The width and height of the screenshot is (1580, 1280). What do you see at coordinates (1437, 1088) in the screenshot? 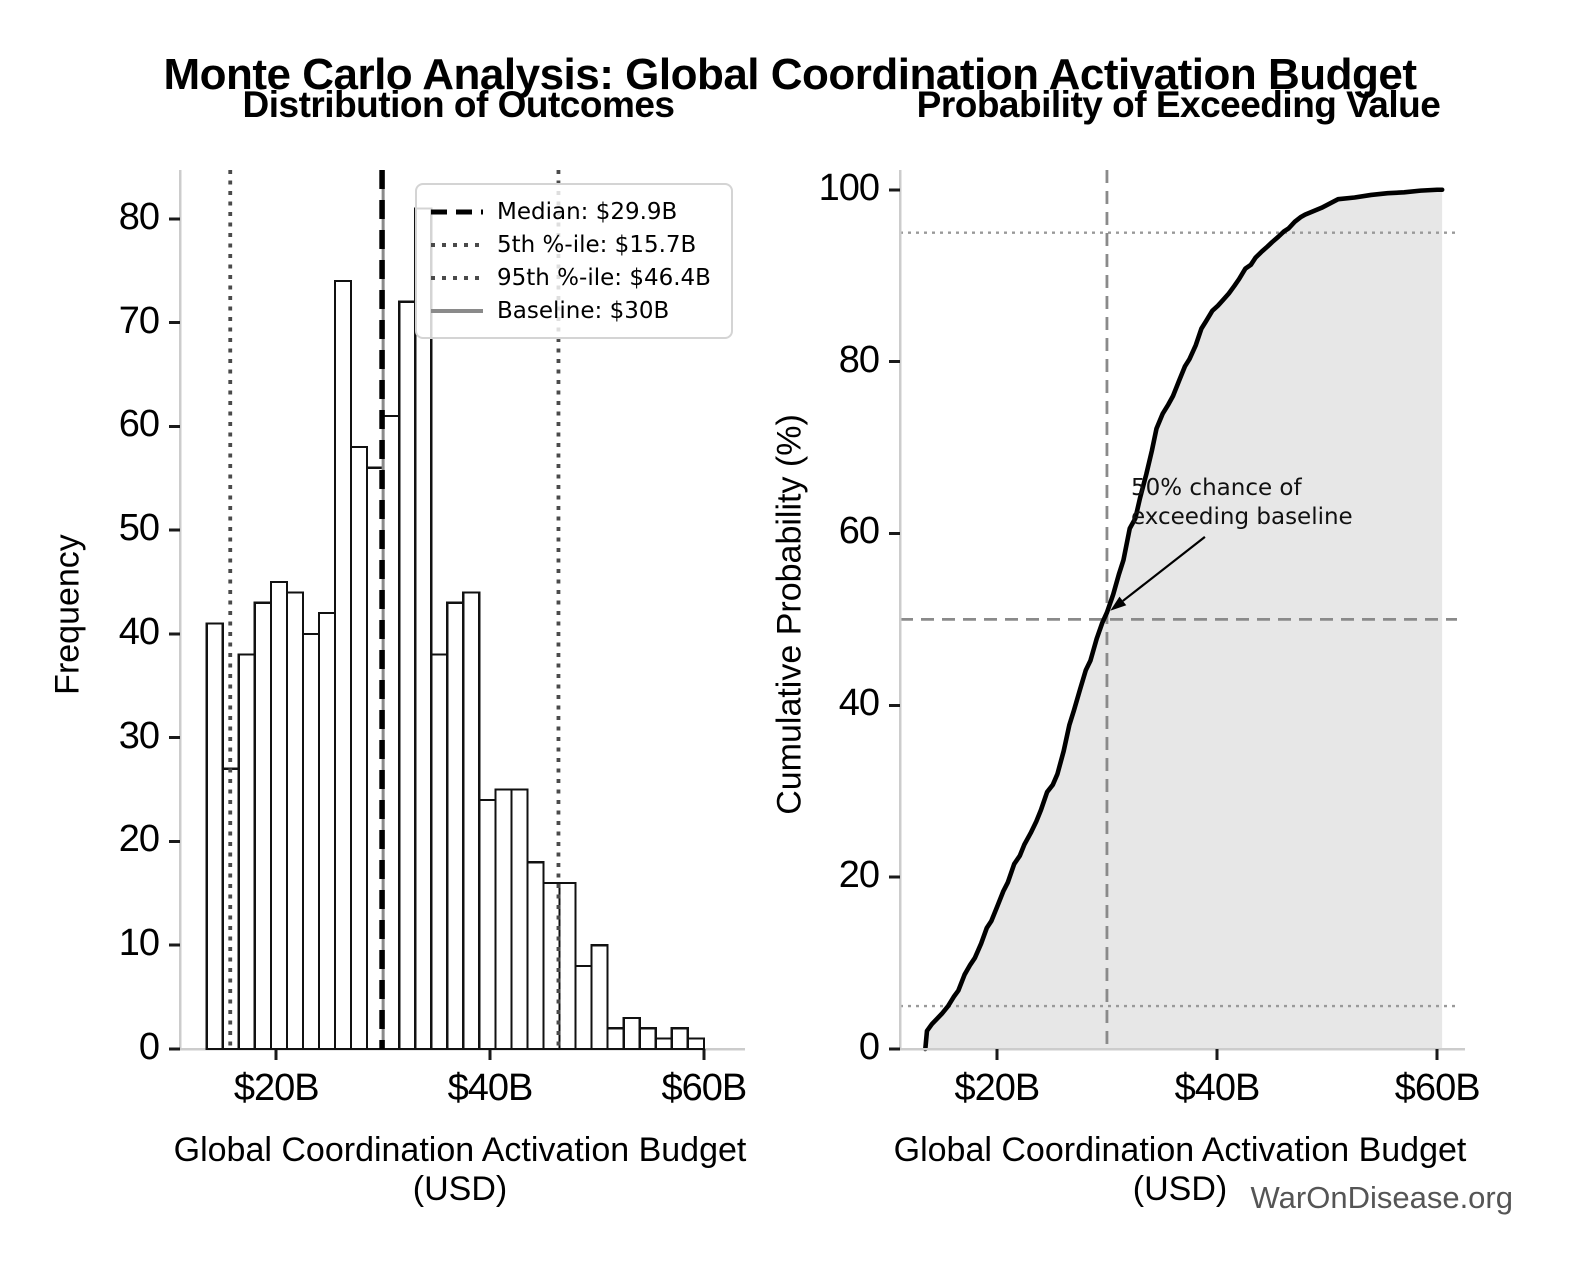
I see `cdf-x-tick-$60B: $60B` at bounding box center [1437, 1088].